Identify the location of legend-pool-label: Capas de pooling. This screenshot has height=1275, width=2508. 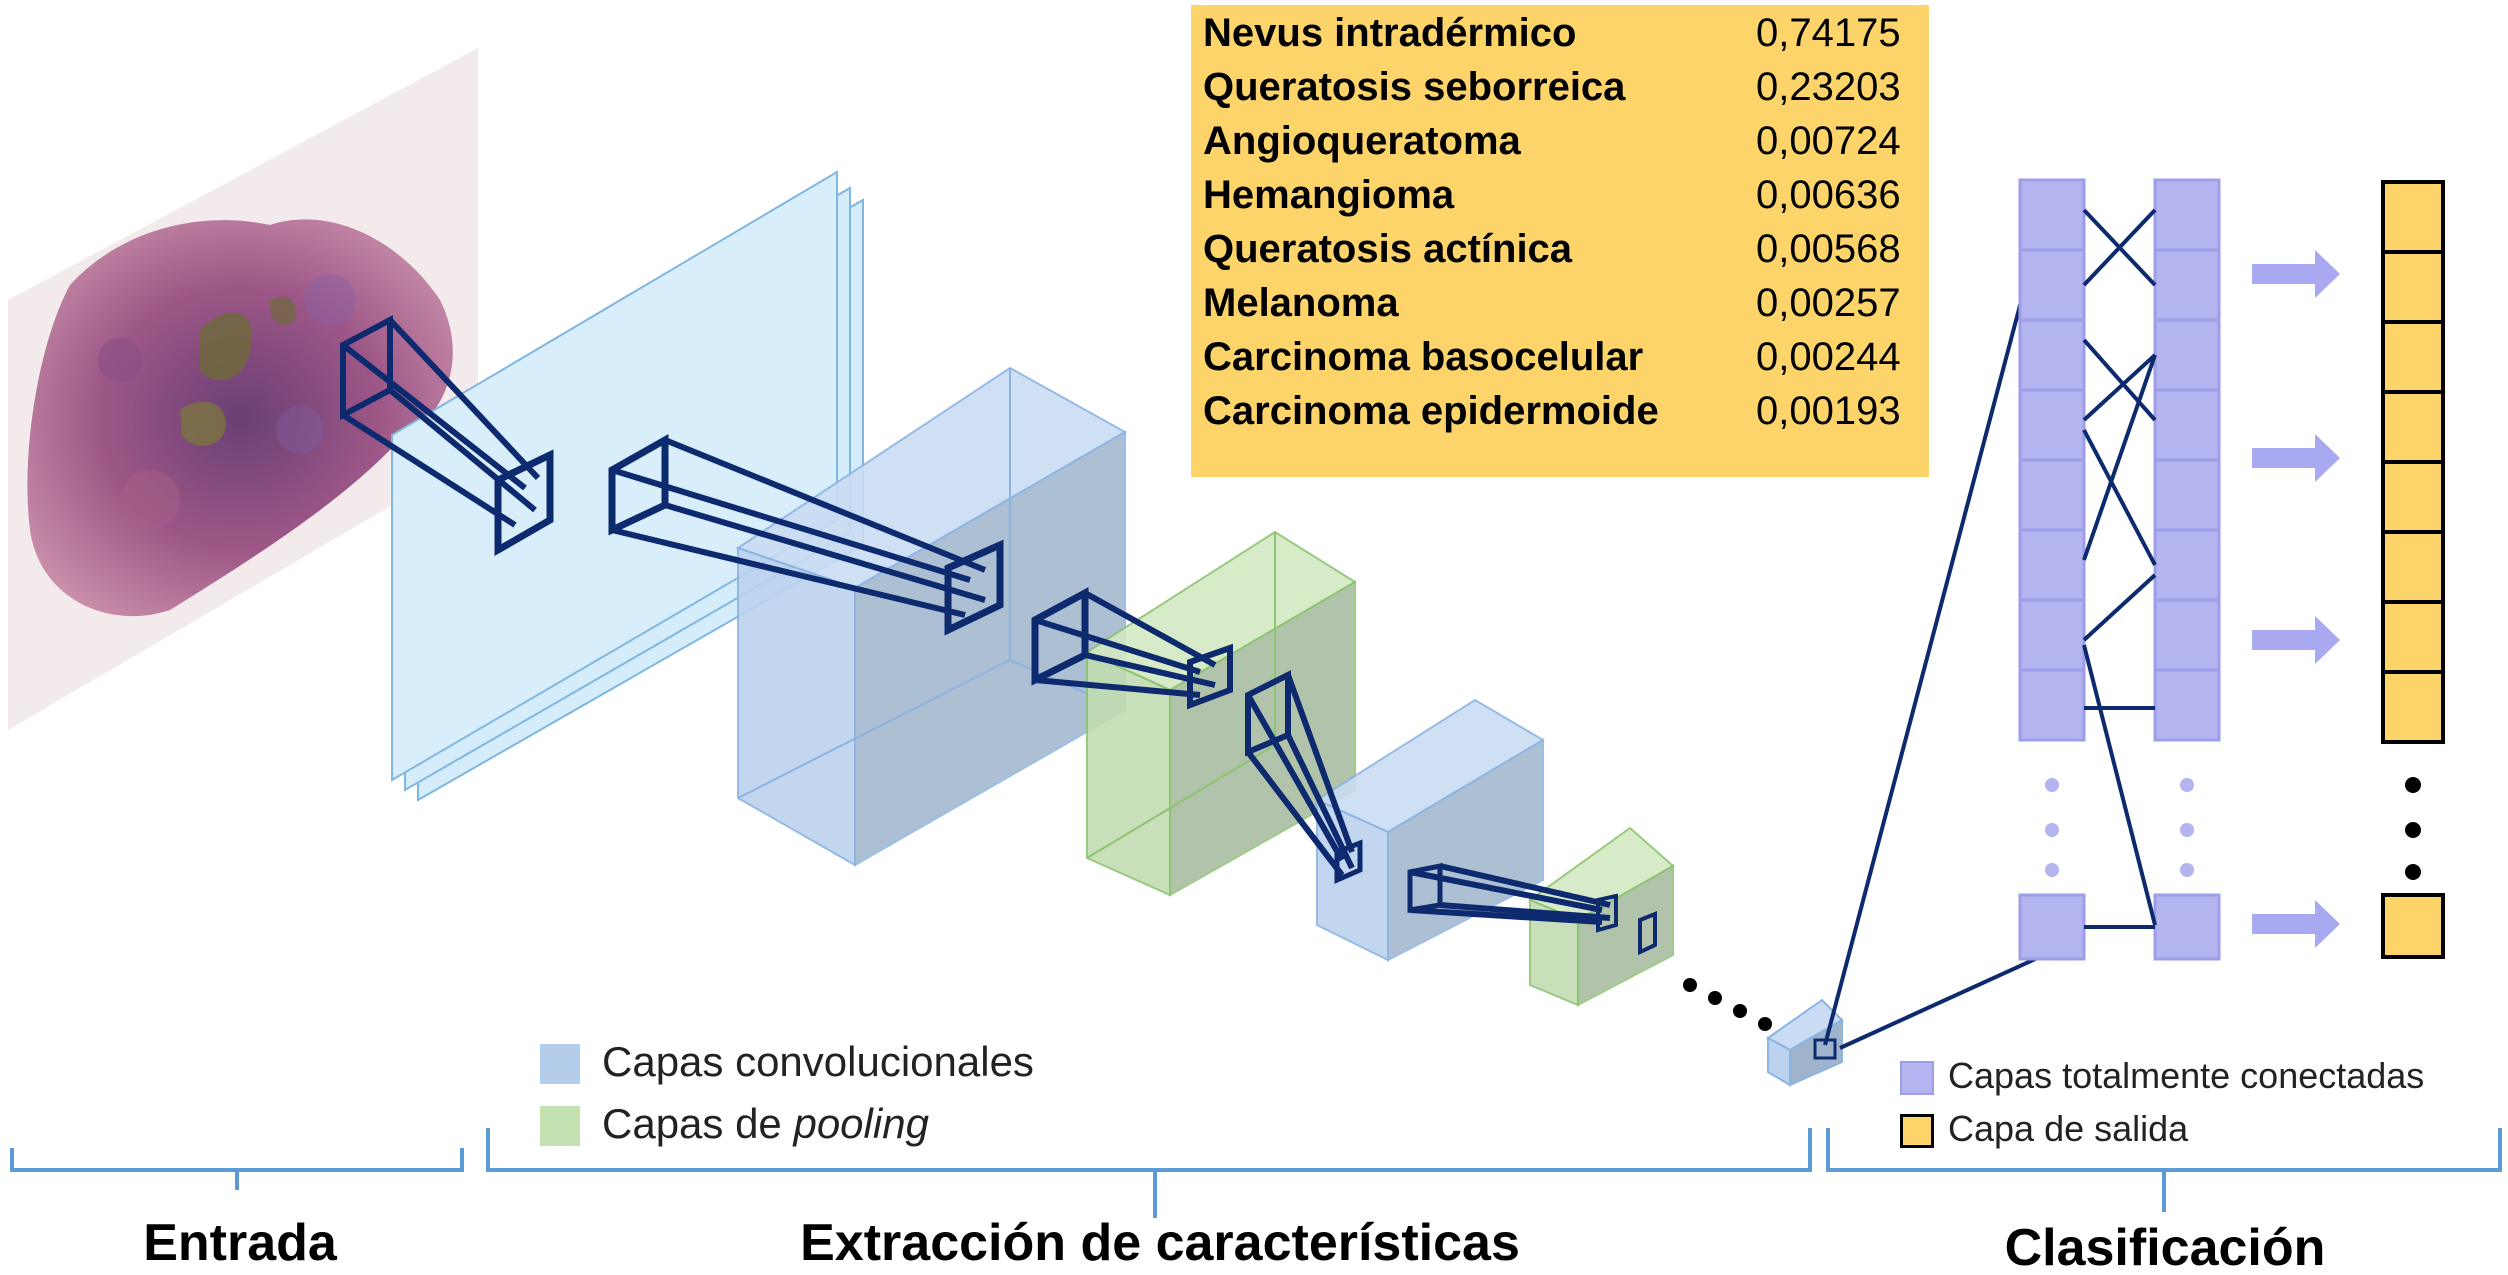
(765, 1124).